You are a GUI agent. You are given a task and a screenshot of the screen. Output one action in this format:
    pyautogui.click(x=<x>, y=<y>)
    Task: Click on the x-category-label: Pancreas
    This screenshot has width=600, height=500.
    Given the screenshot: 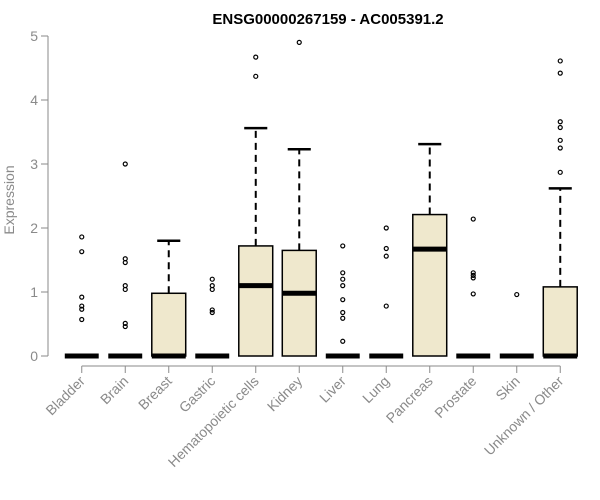 What is the action you would take?
    pyautogui.click(x=409, y=399)
    